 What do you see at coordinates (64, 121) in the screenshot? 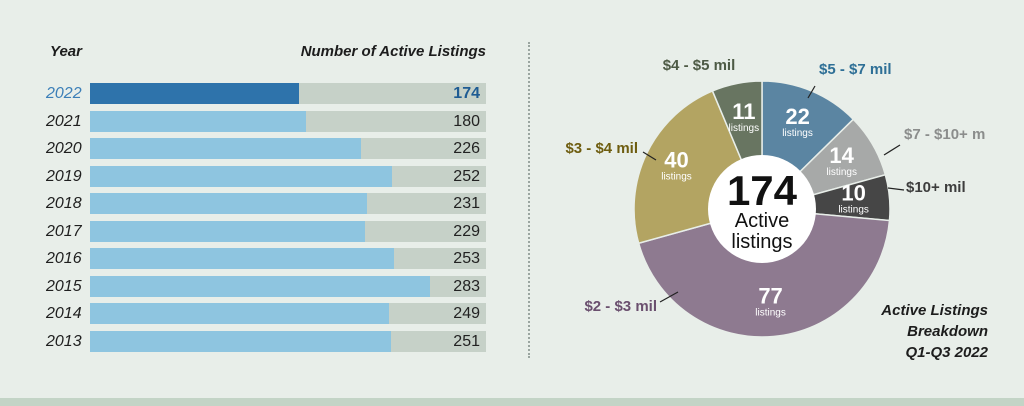
I see `bar-year-label: 2021` at bounding box center [64, 121].